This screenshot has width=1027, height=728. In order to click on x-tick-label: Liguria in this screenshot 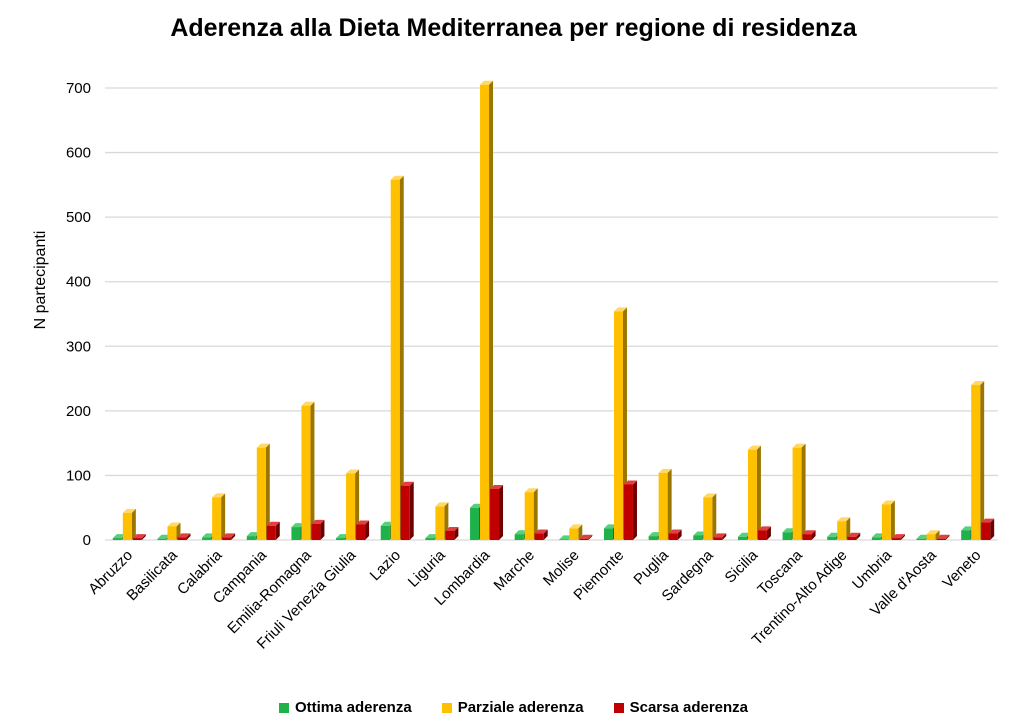, I will do `click(427, 568)`.